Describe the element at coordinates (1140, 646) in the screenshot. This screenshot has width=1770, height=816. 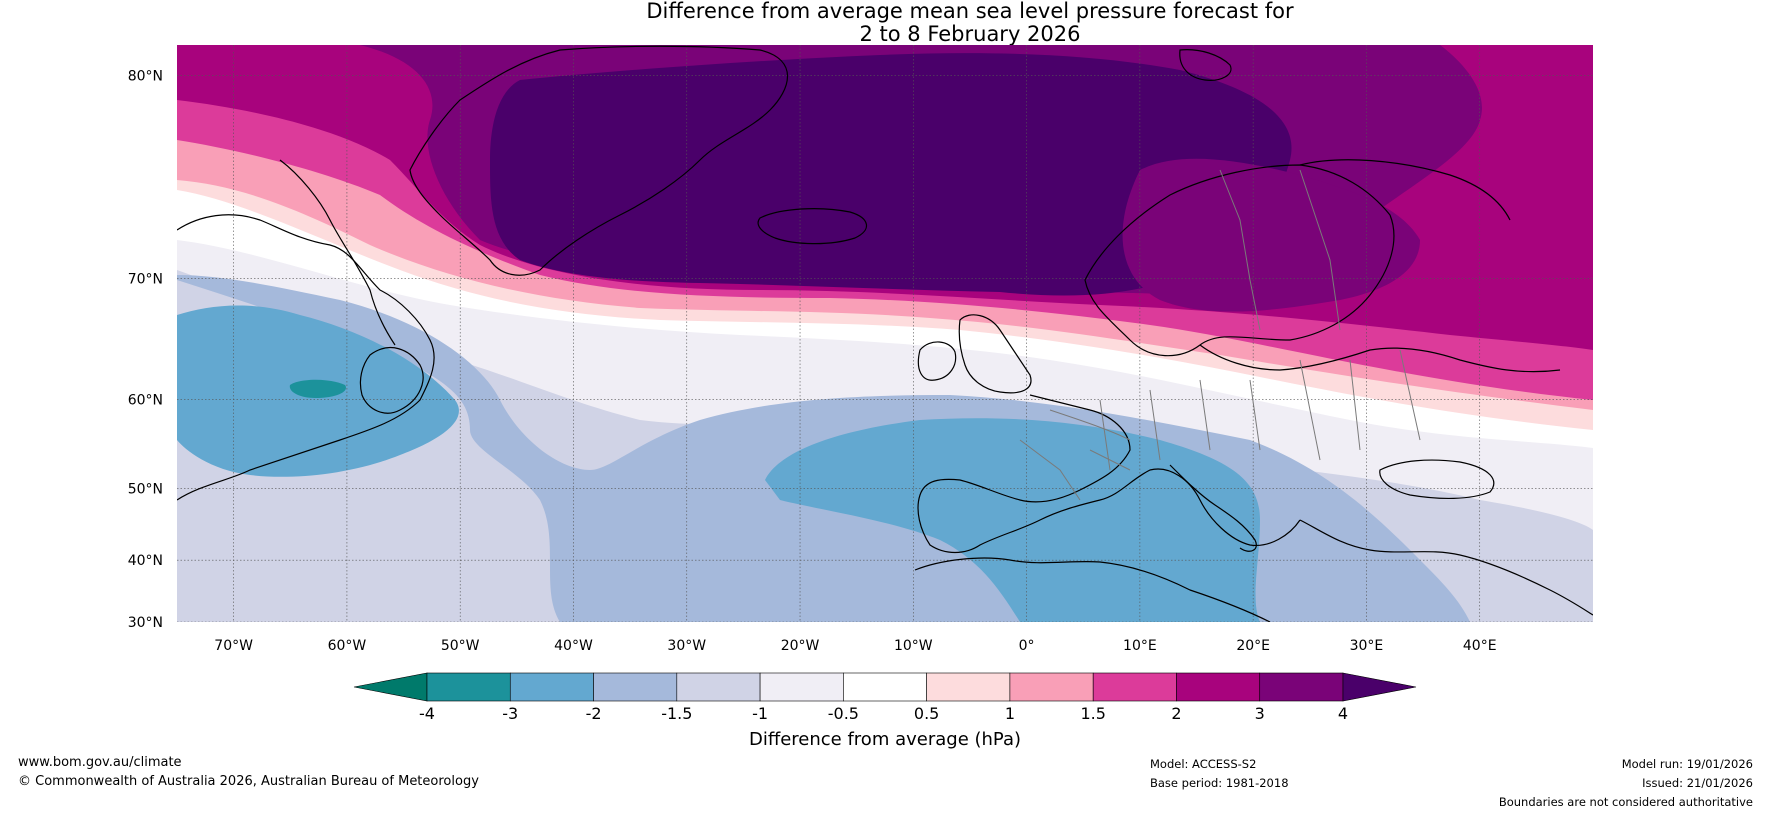
I see `longitude-label: 10°E` at that location.